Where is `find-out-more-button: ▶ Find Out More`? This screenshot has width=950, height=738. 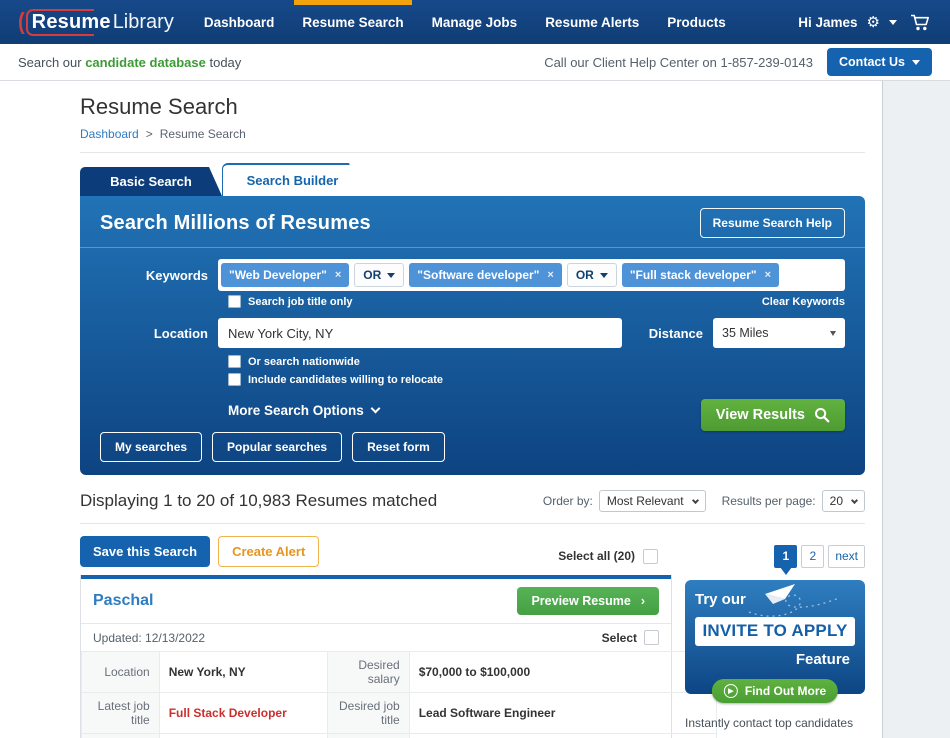 find-out-more-button: ▶ Find Out More is located at coordinates (775, 691).